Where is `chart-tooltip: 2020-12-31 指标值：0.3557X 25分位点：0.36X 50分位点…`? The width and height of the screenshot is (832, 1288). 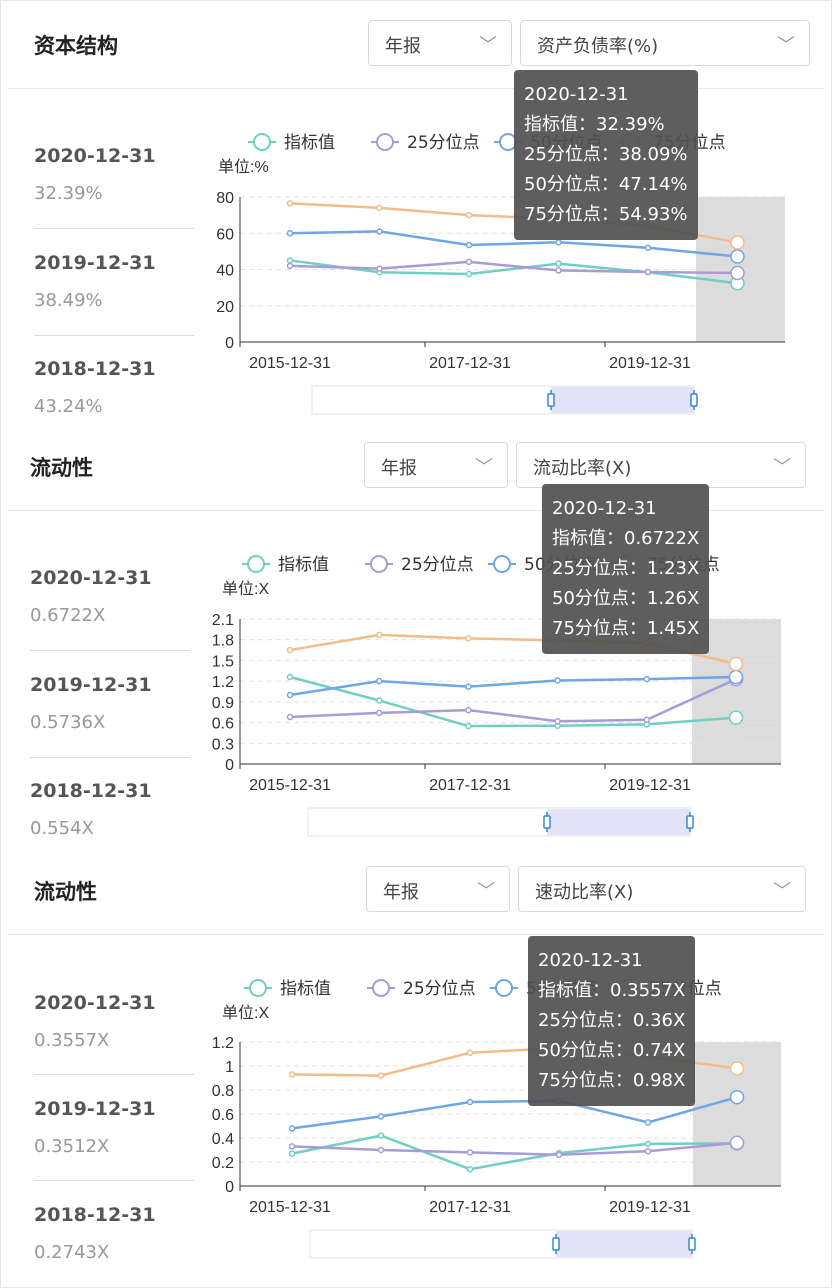
chart-tooltip: 2020-12-31 指标值：0.3557X 25分位点：0.36X 50分位点… is located at coordinates (612, 1021).